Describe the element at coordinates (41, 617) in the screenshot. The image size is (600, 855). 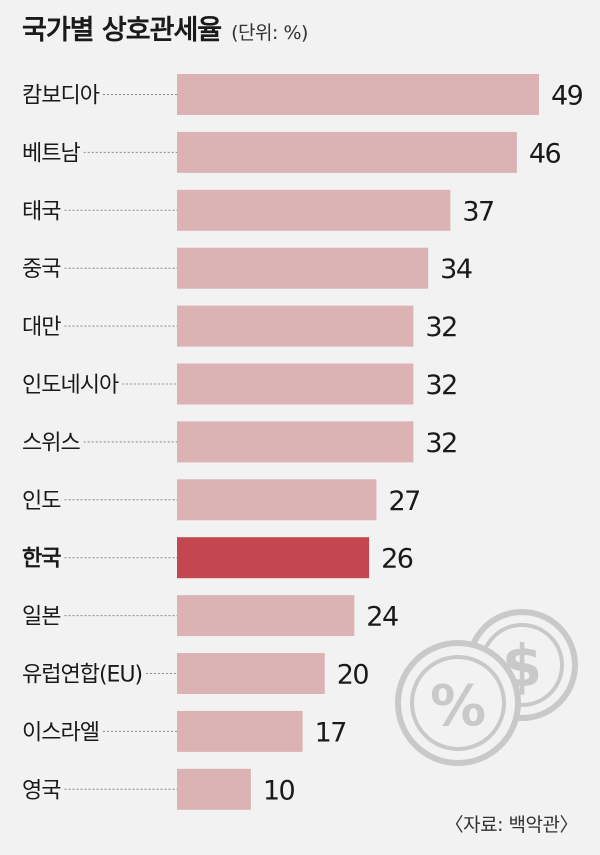
I see `category-label: 일본` at that location.